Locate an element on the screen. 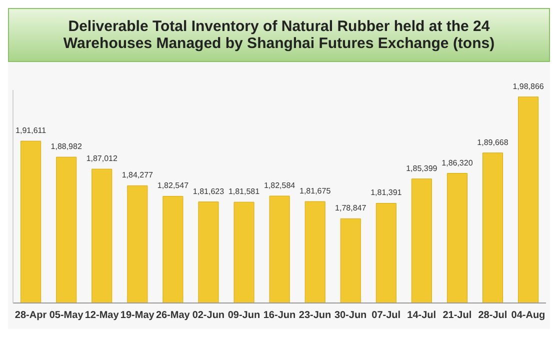  x-tick-label: 07-Jul is located at coordinates (386, 316).